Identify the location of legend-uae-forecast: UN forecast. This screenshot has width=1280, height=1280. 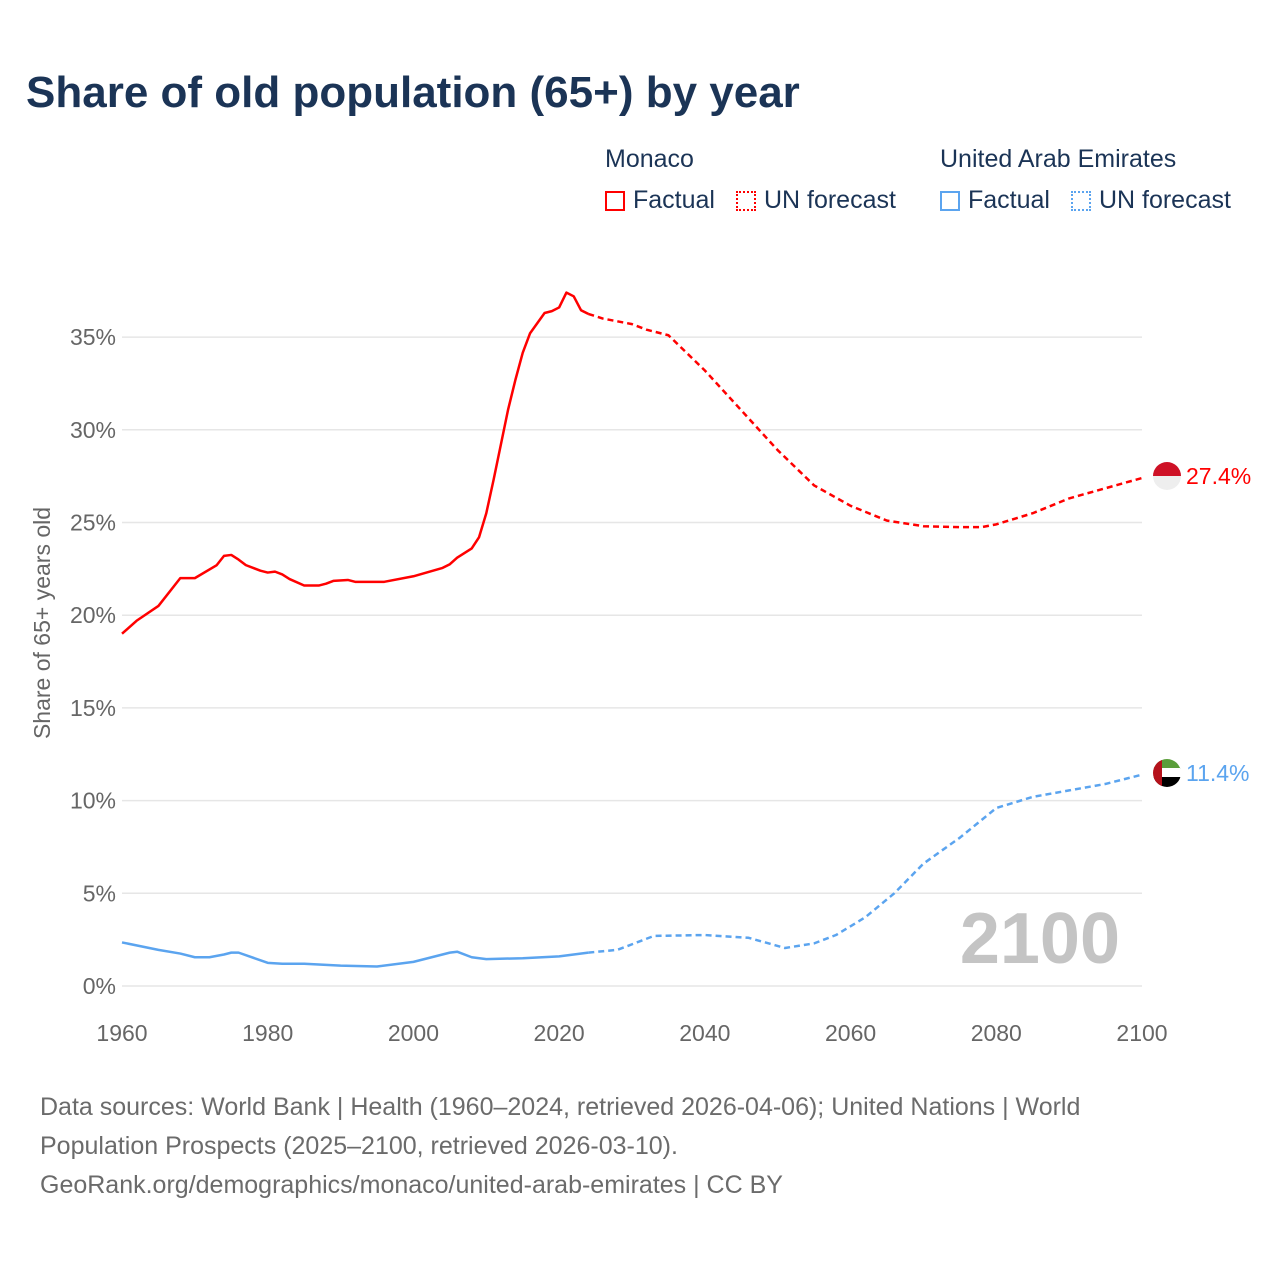
(1150, 200).